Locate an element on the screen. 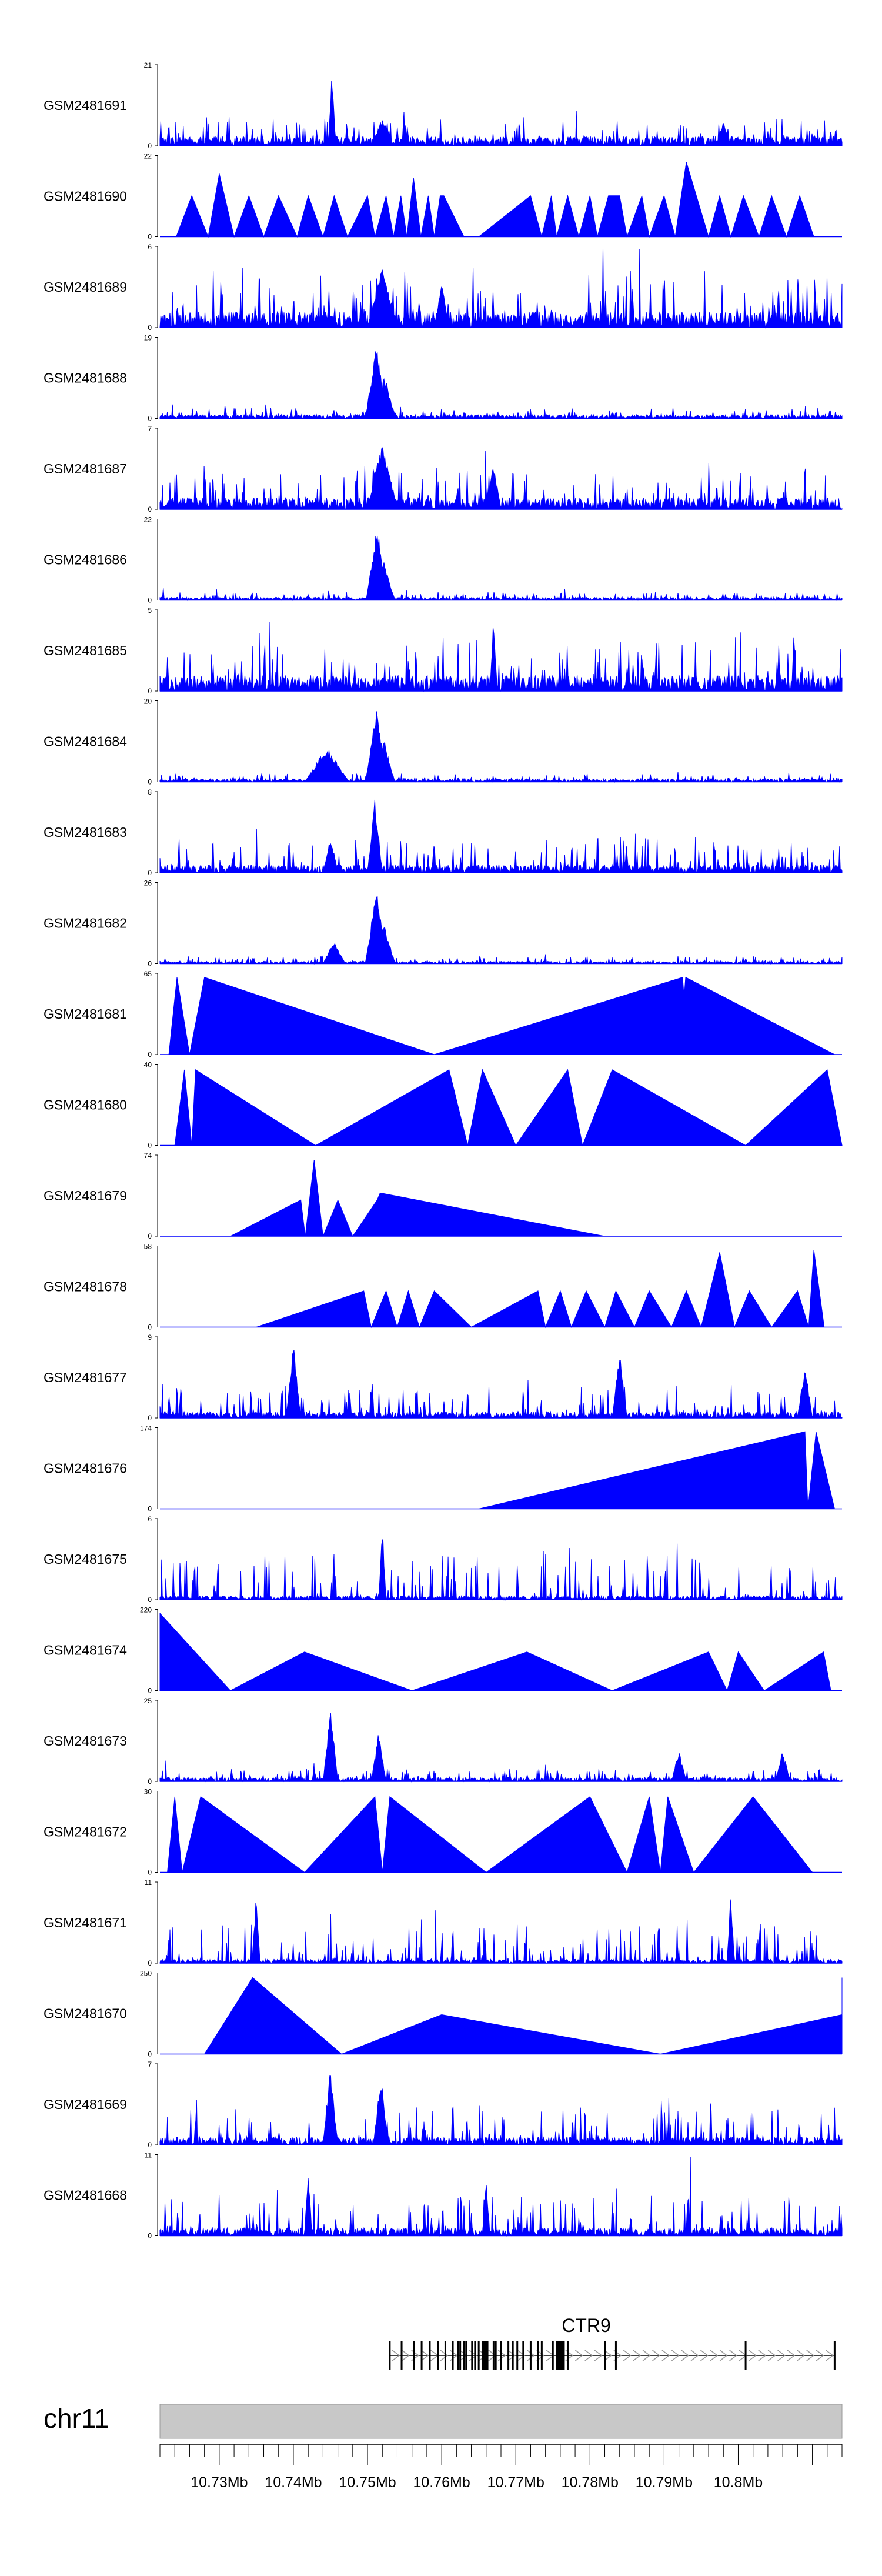 This screenshot has width=882, height=2576. track-label-GSM2481684: GSM2481684 is located at coordinates (85, 741).